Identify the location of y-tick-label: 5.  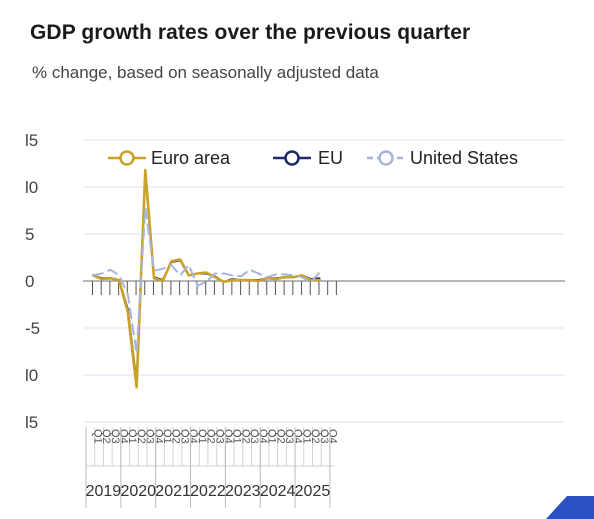
(29, 234).